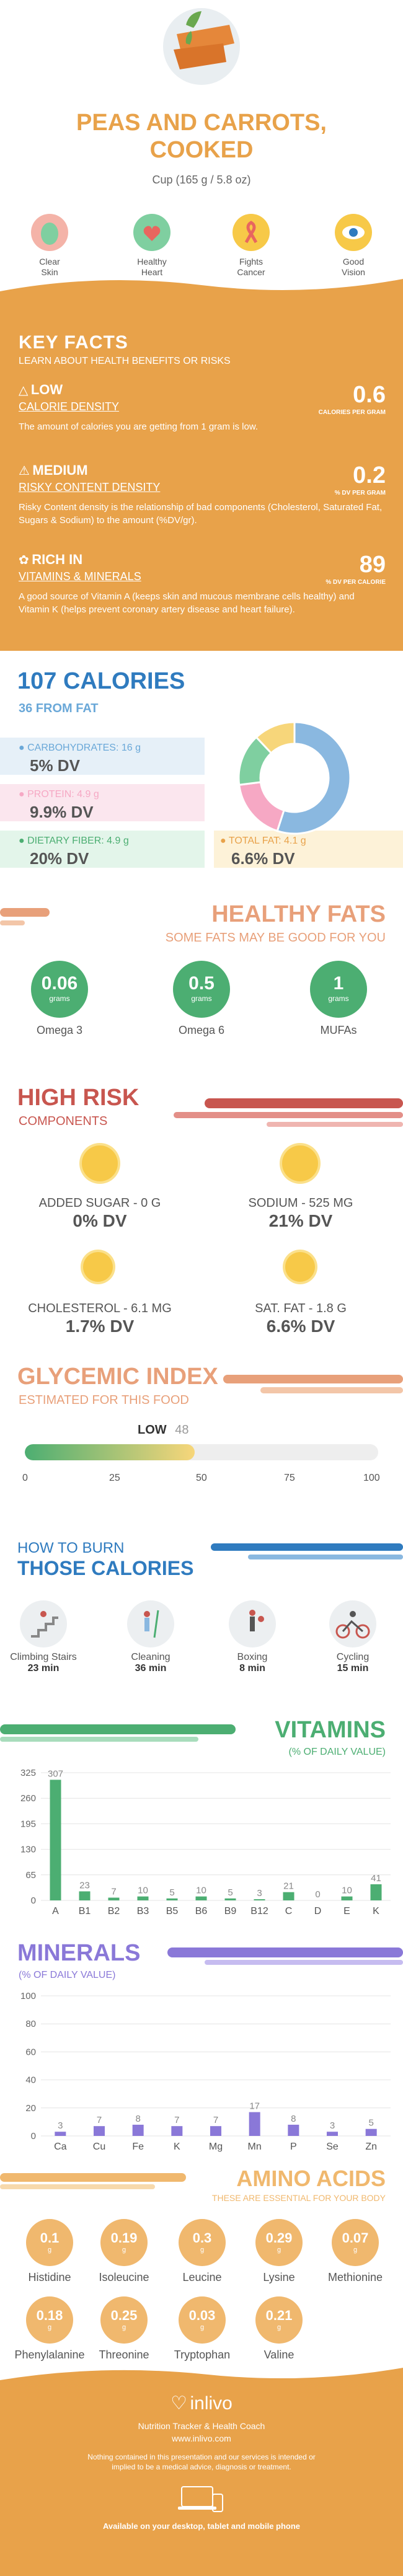  What do you see at coordinates (100, 1308) in the screenshot?
I see `risk-label: CHOLESTEROL - 6.1 mg` at bounding box center [100, 1308].